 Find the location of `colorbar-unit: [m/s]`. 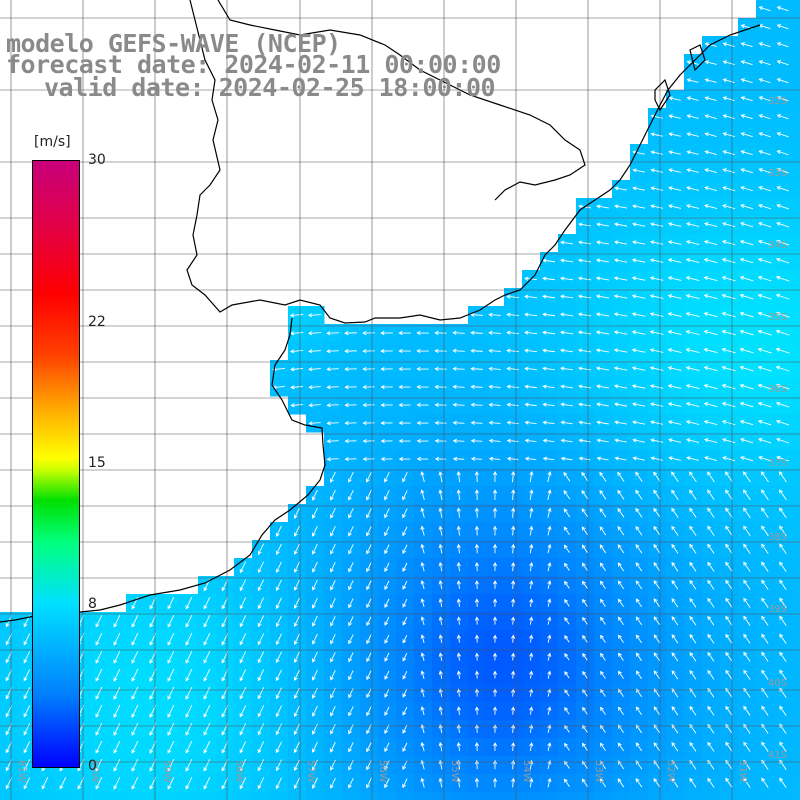

colorbar-unit: [m/s] is located at coordinates (52, 142).